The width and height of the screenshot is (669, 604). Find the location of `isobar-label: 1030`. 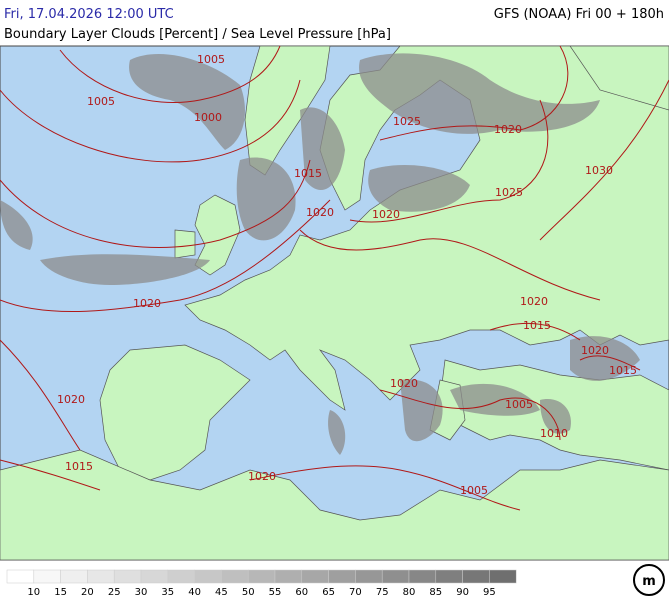

isobar-label: 1030 is located at coordinates (599, 170).